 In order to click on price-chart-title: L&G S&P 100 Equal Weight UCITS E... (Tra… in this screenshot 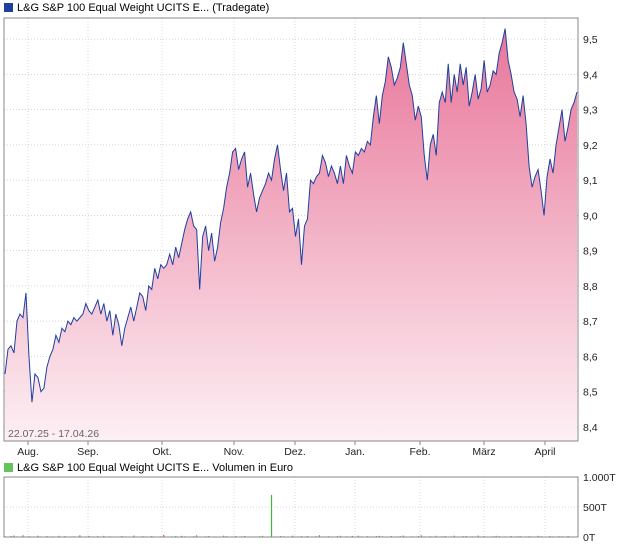, I will do `click(143, 8)`.